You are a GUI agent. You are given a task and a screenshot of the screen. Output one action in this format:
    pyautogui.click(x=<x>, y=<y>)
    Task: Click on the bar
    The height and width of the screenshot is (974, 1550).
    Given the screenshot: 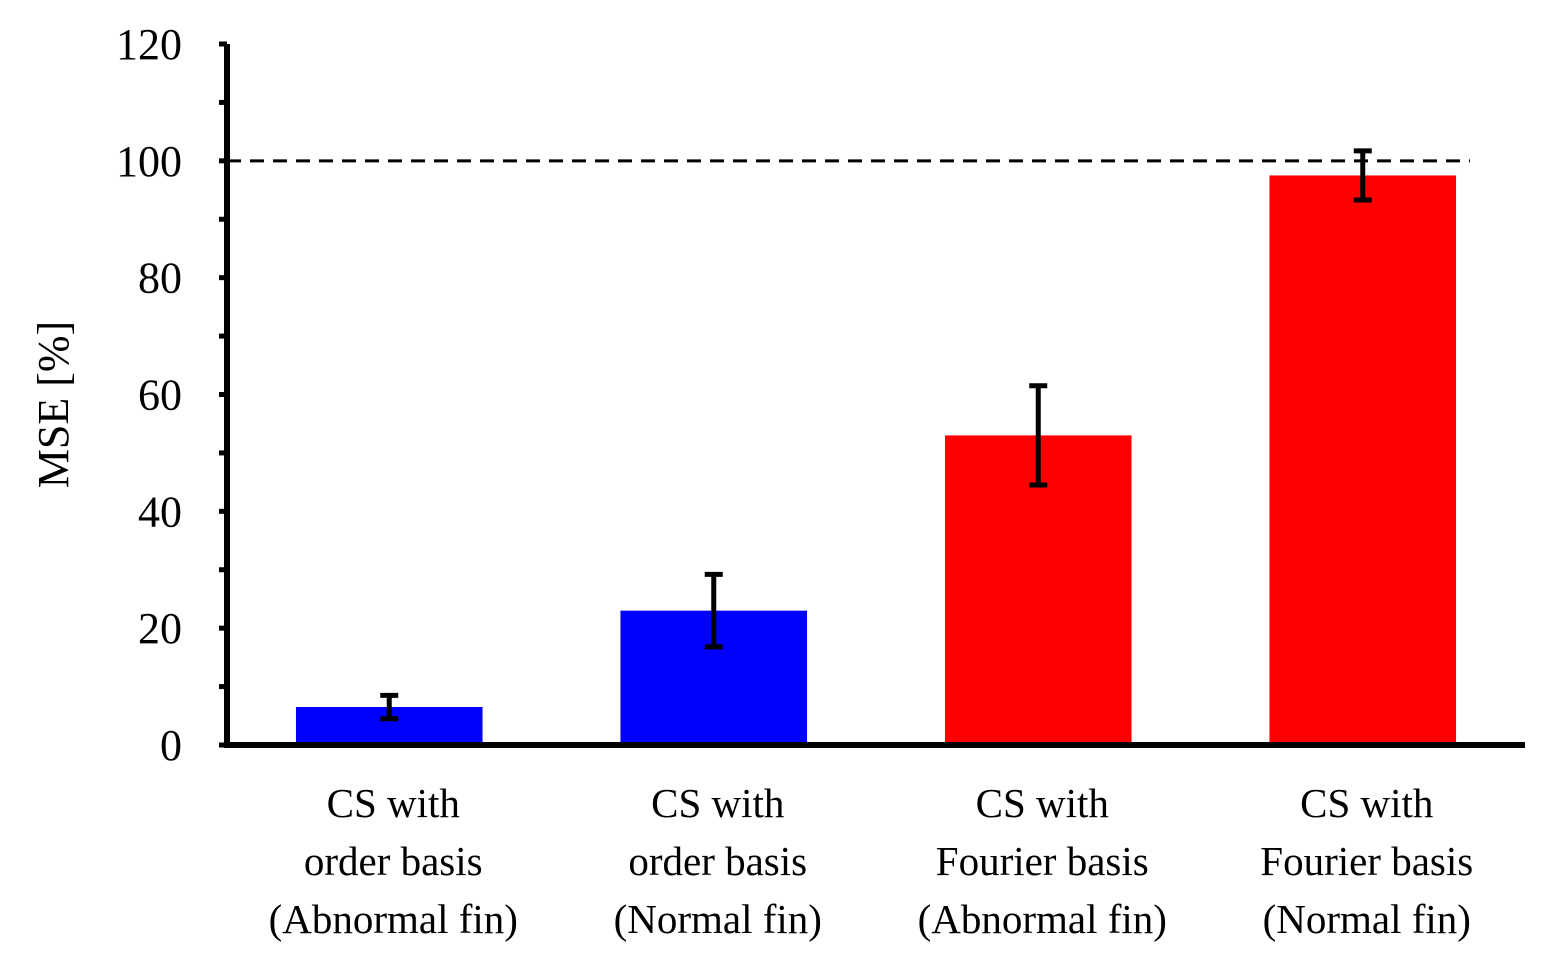 What is the action you would take?
    pyautogui.click(x=1363, y=460)
    